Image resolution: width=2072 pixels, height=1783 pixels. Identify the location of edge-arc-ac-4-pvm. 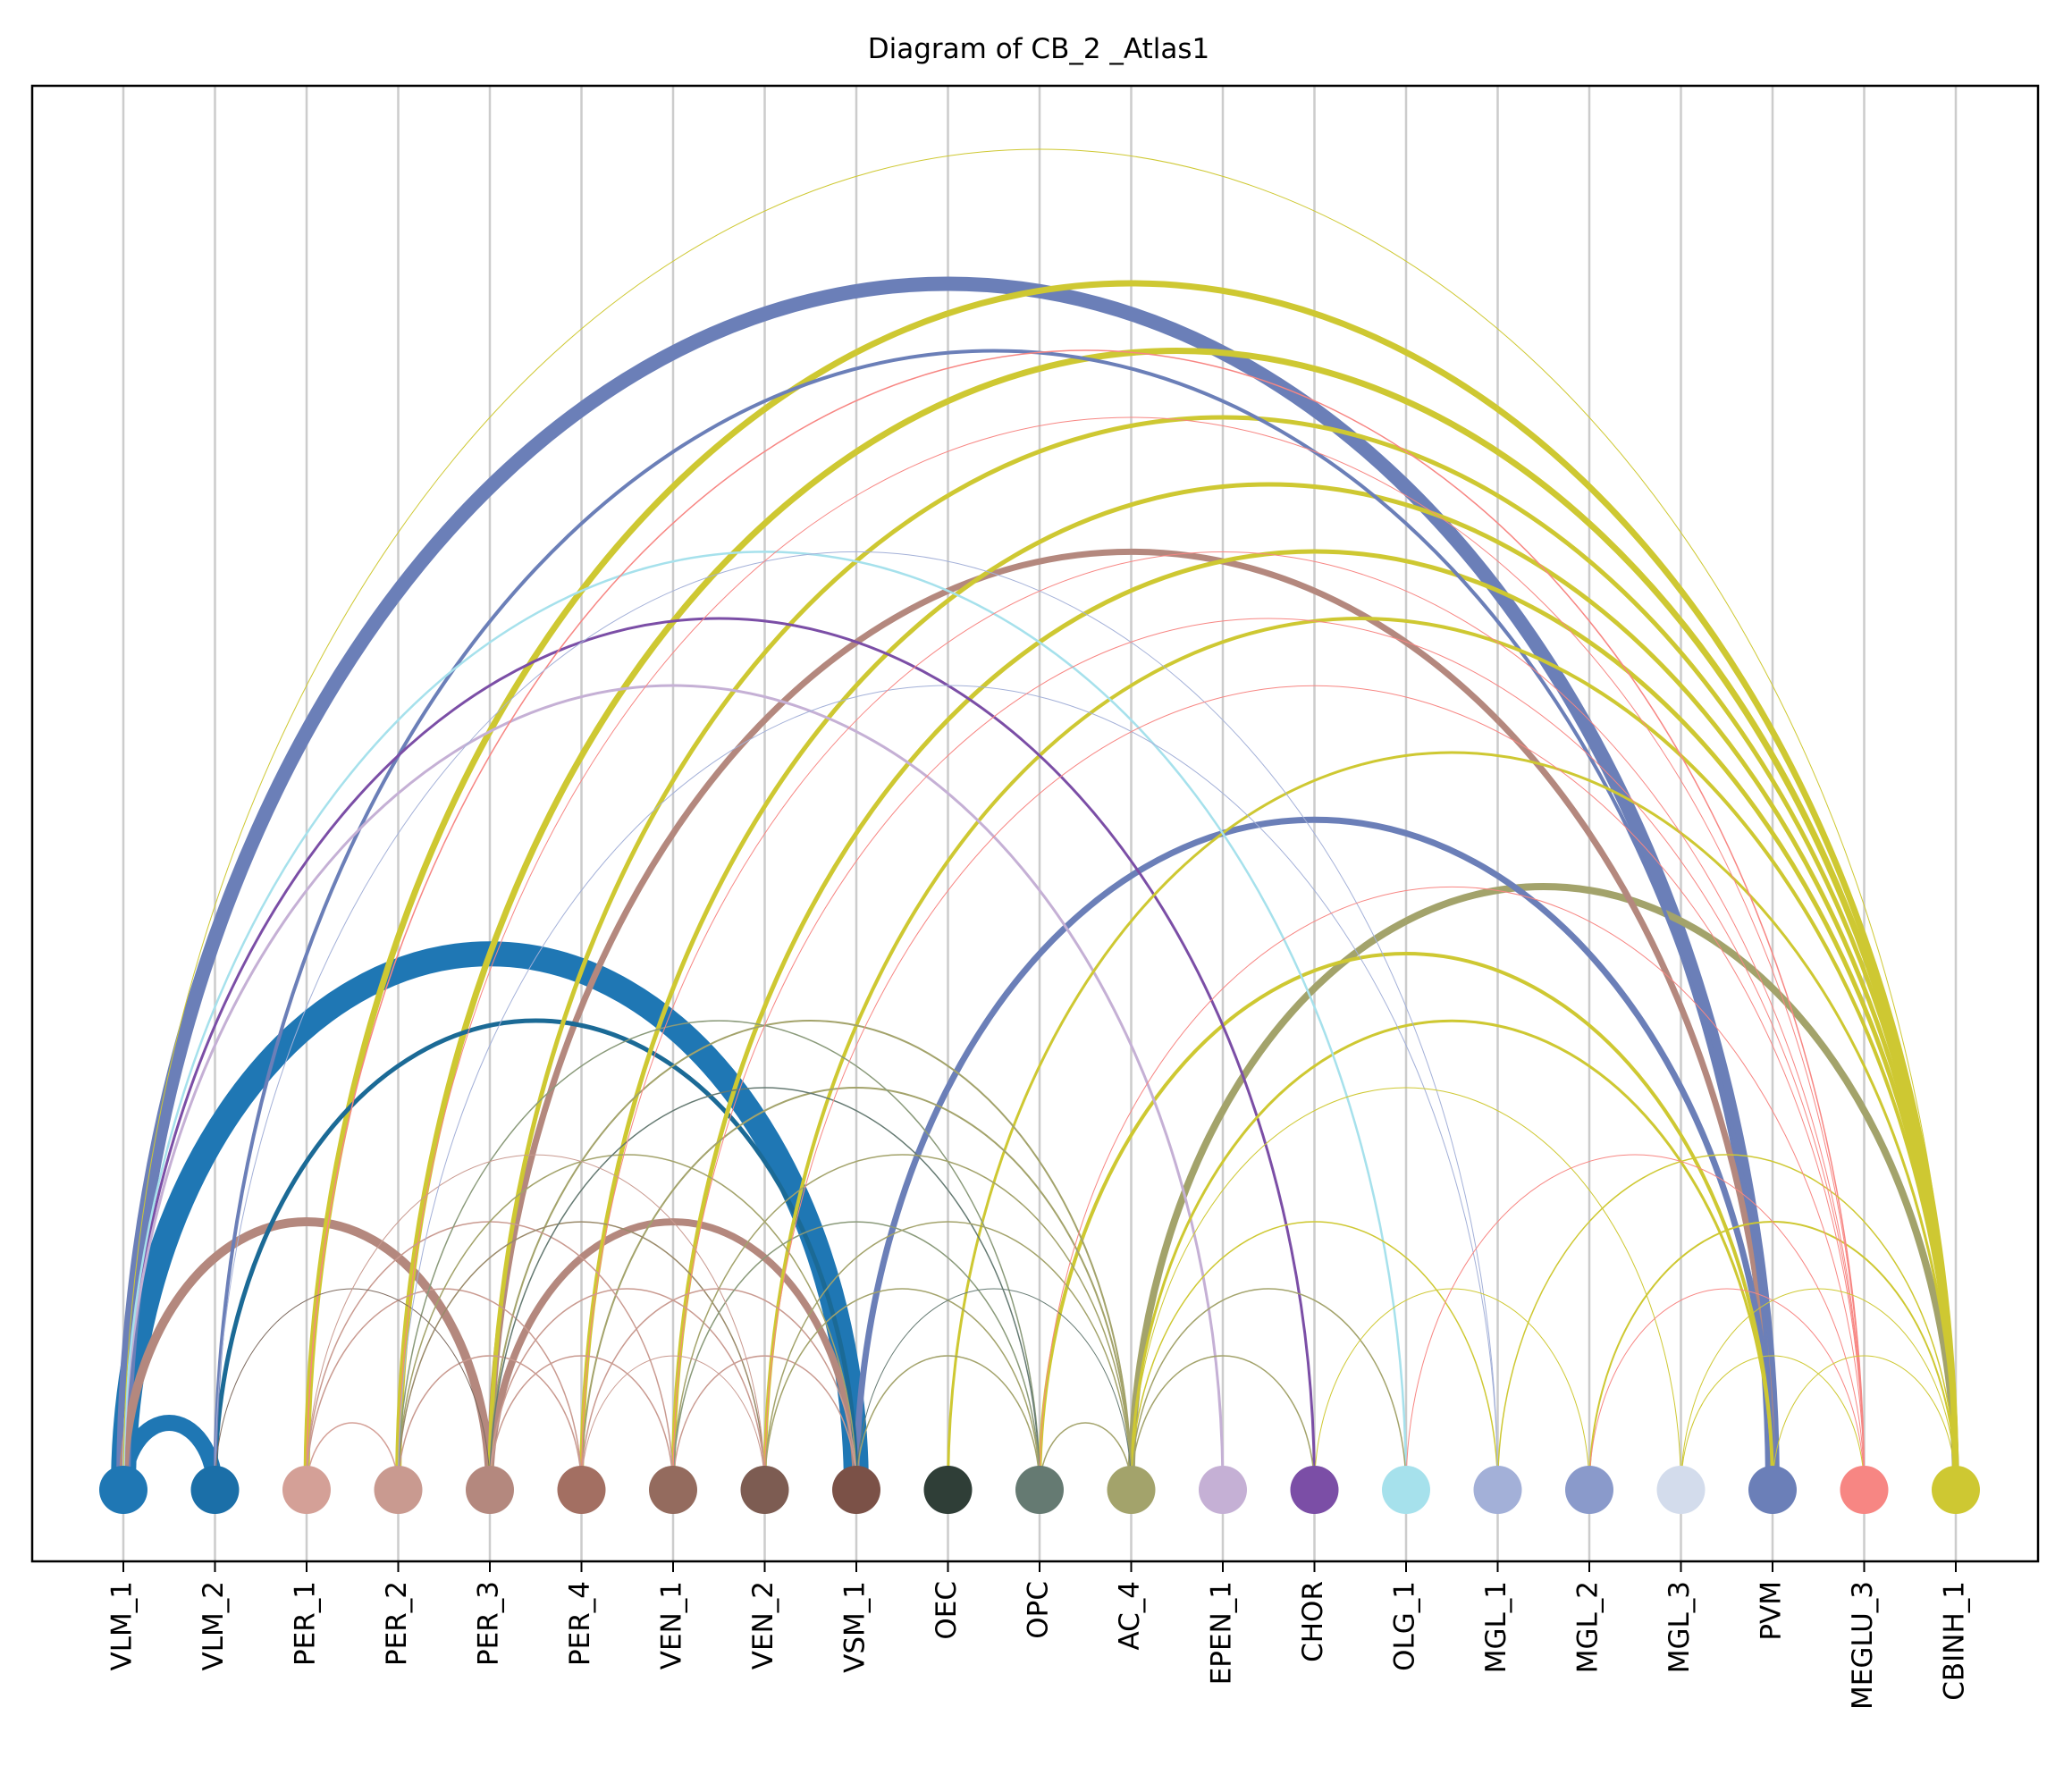
(1452, 1255).